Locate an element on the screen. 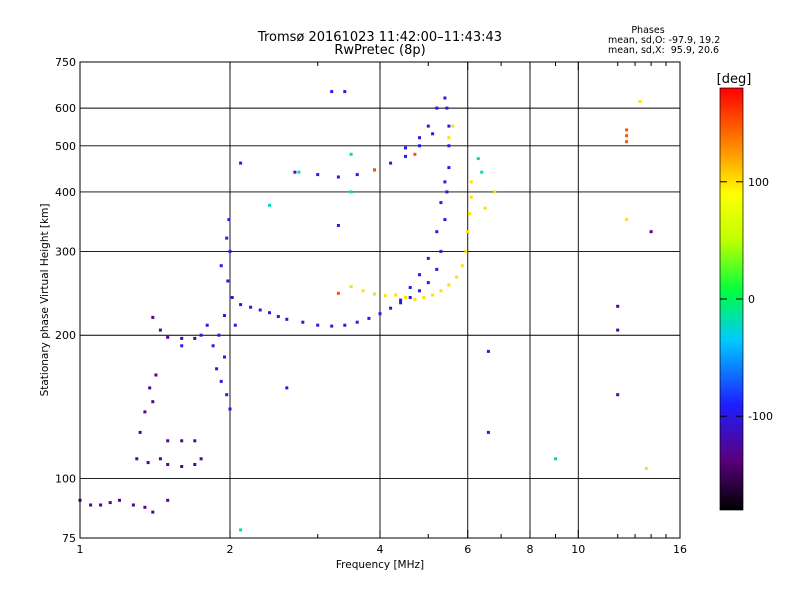 Image resolution: width=800 pixels, height=600 pixels. y-tick-label: 100 is located at coordinates (65, 479).